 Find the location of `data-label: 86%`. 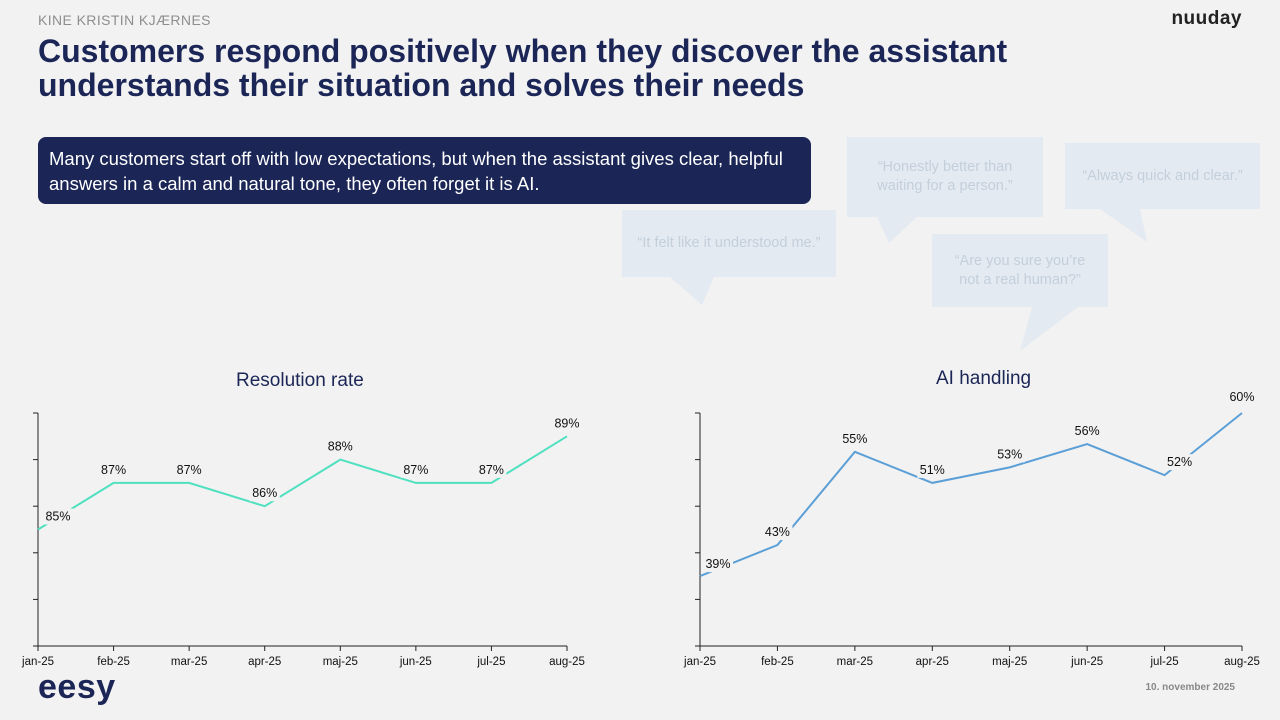

data-label: 86% is located at coordinates (264, 493).